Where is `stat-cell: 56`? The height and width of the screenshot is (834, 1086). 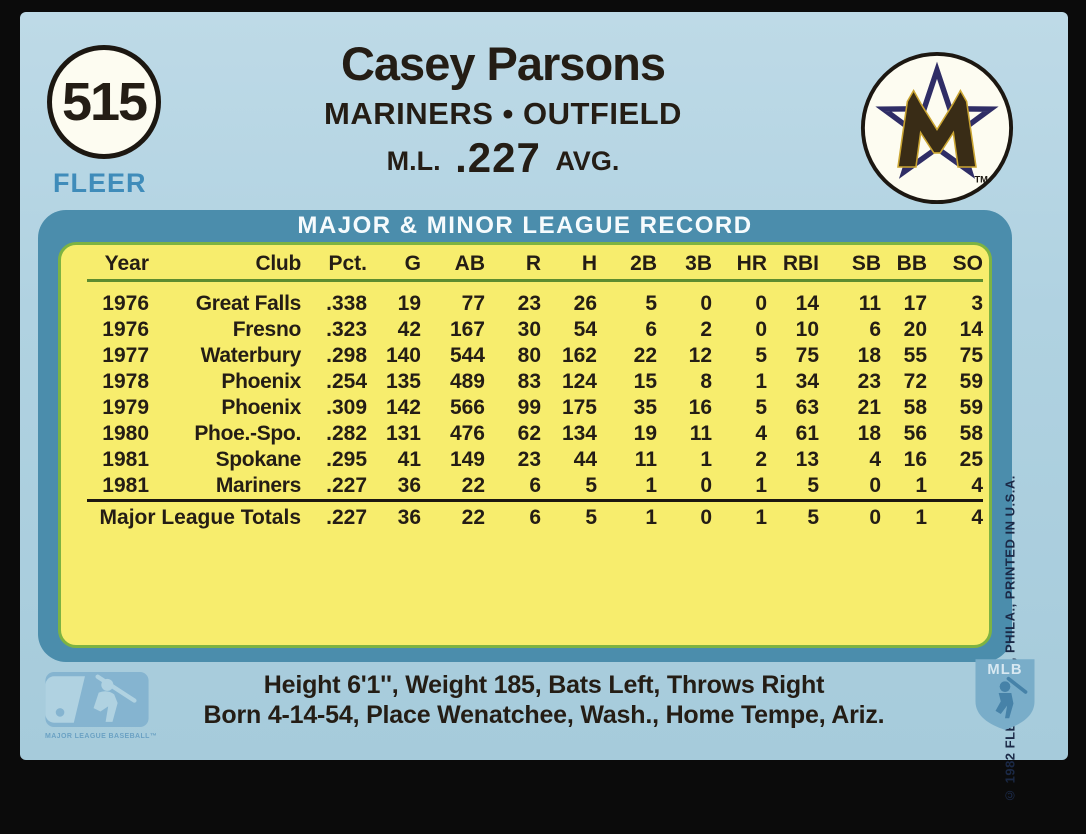 stat-cell: 56 is located at coordinates (915, 433).